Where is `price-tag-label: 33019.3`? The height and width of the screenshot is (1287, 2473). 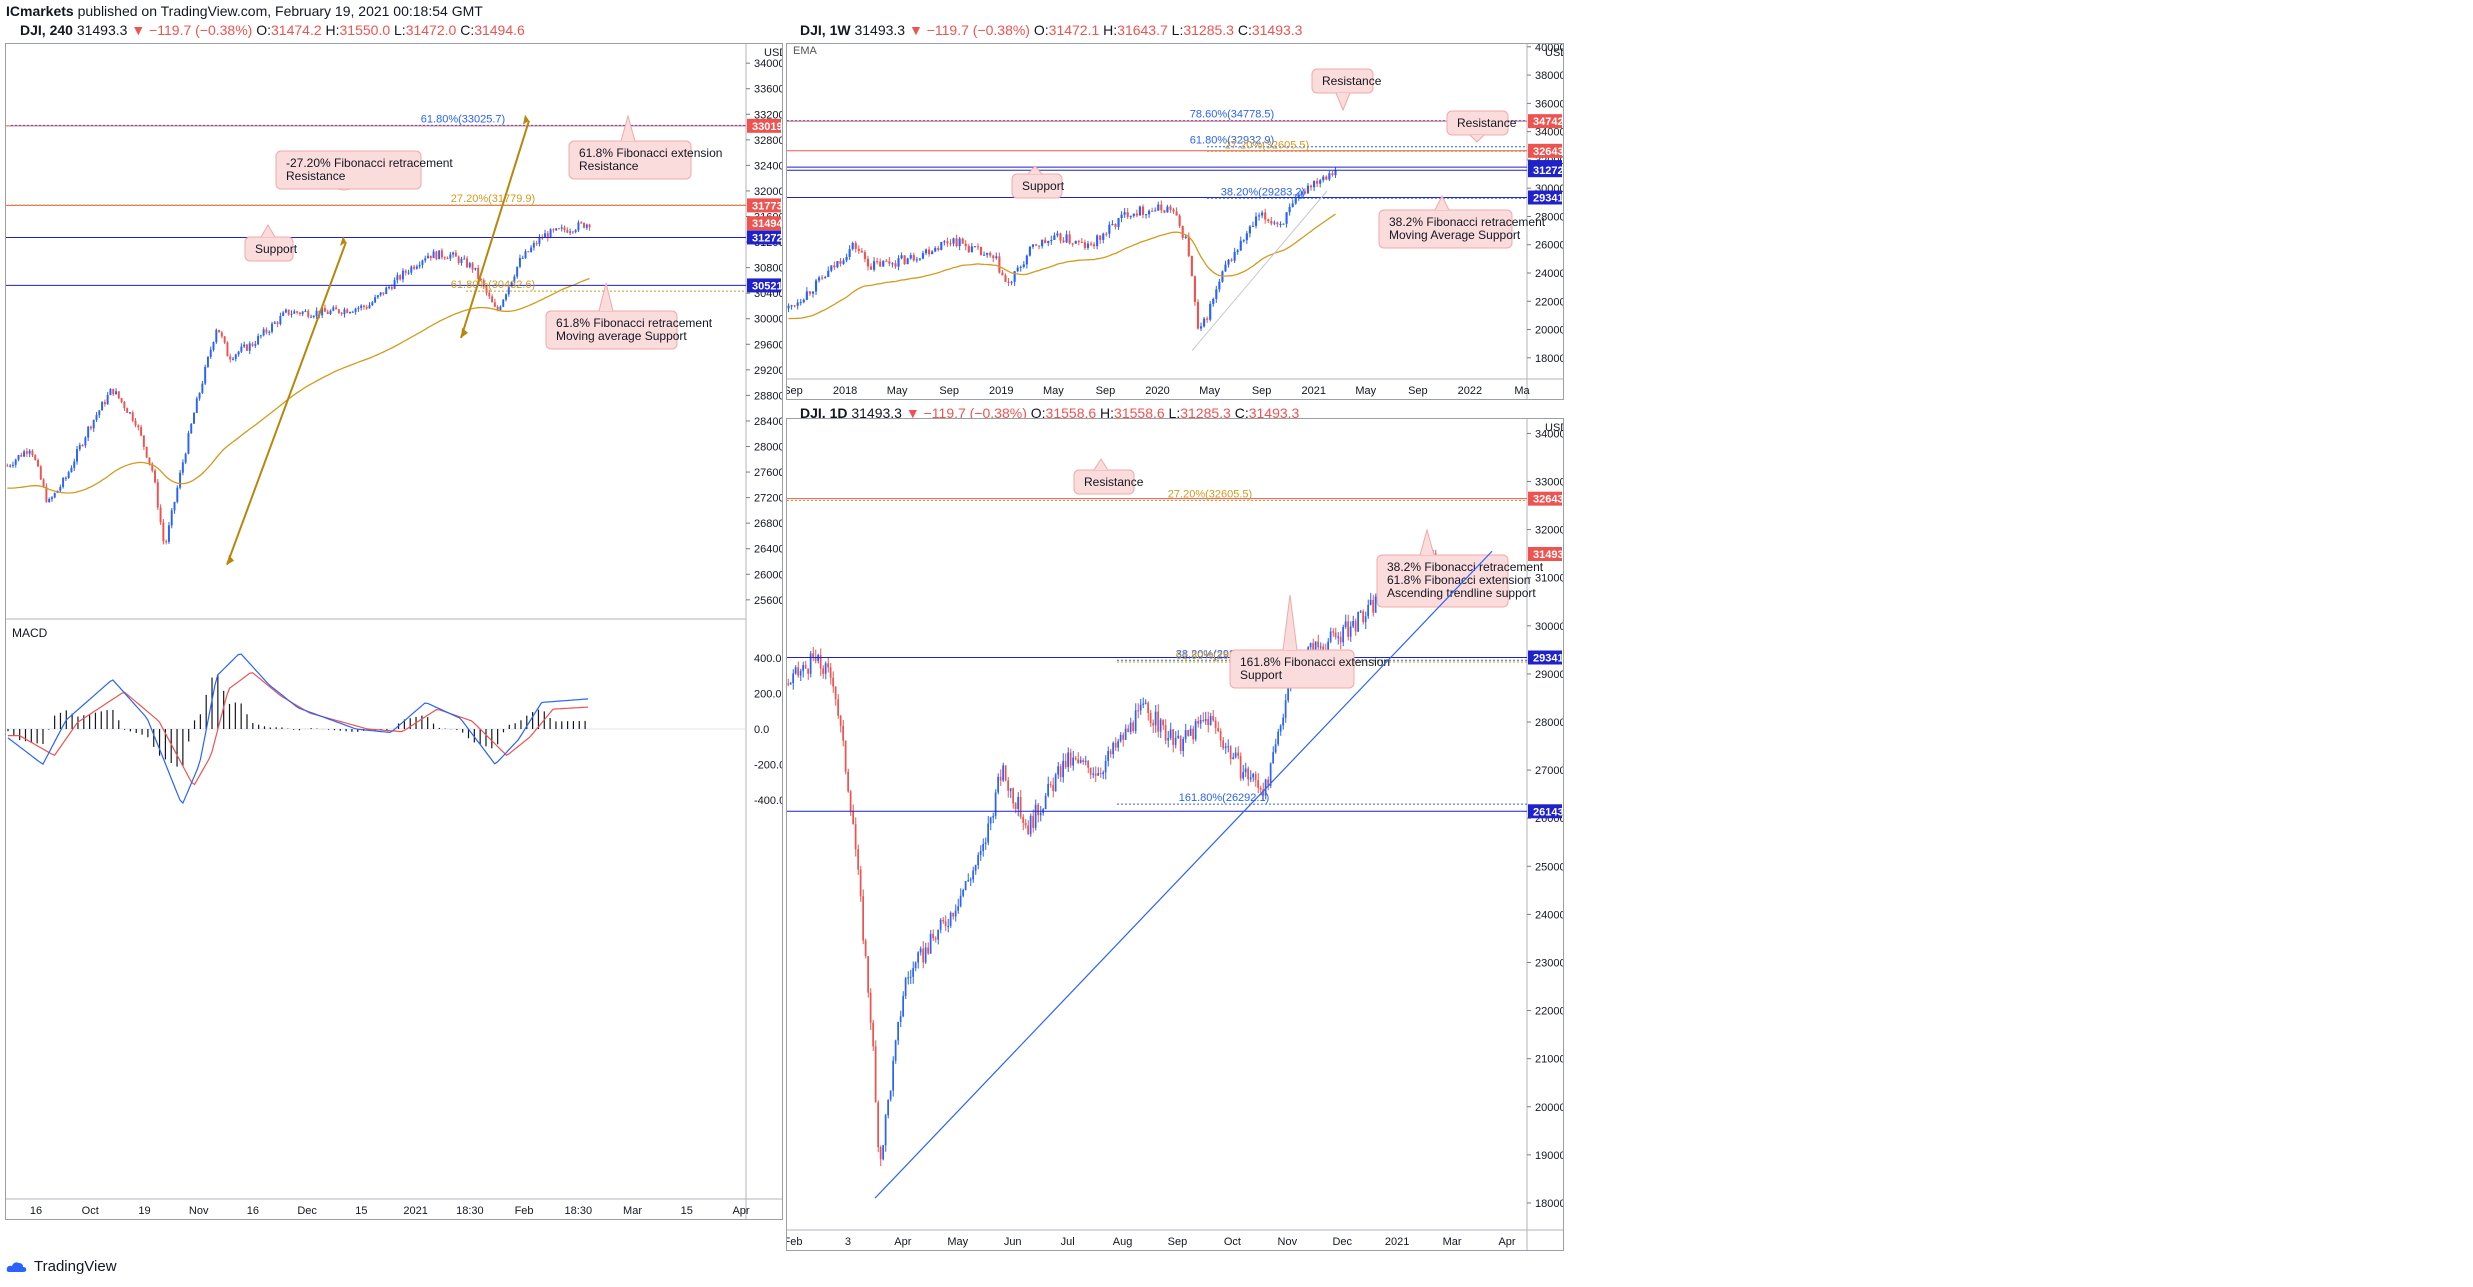 price-tag-label: 33019.3 is located at coordinates (767, 127).